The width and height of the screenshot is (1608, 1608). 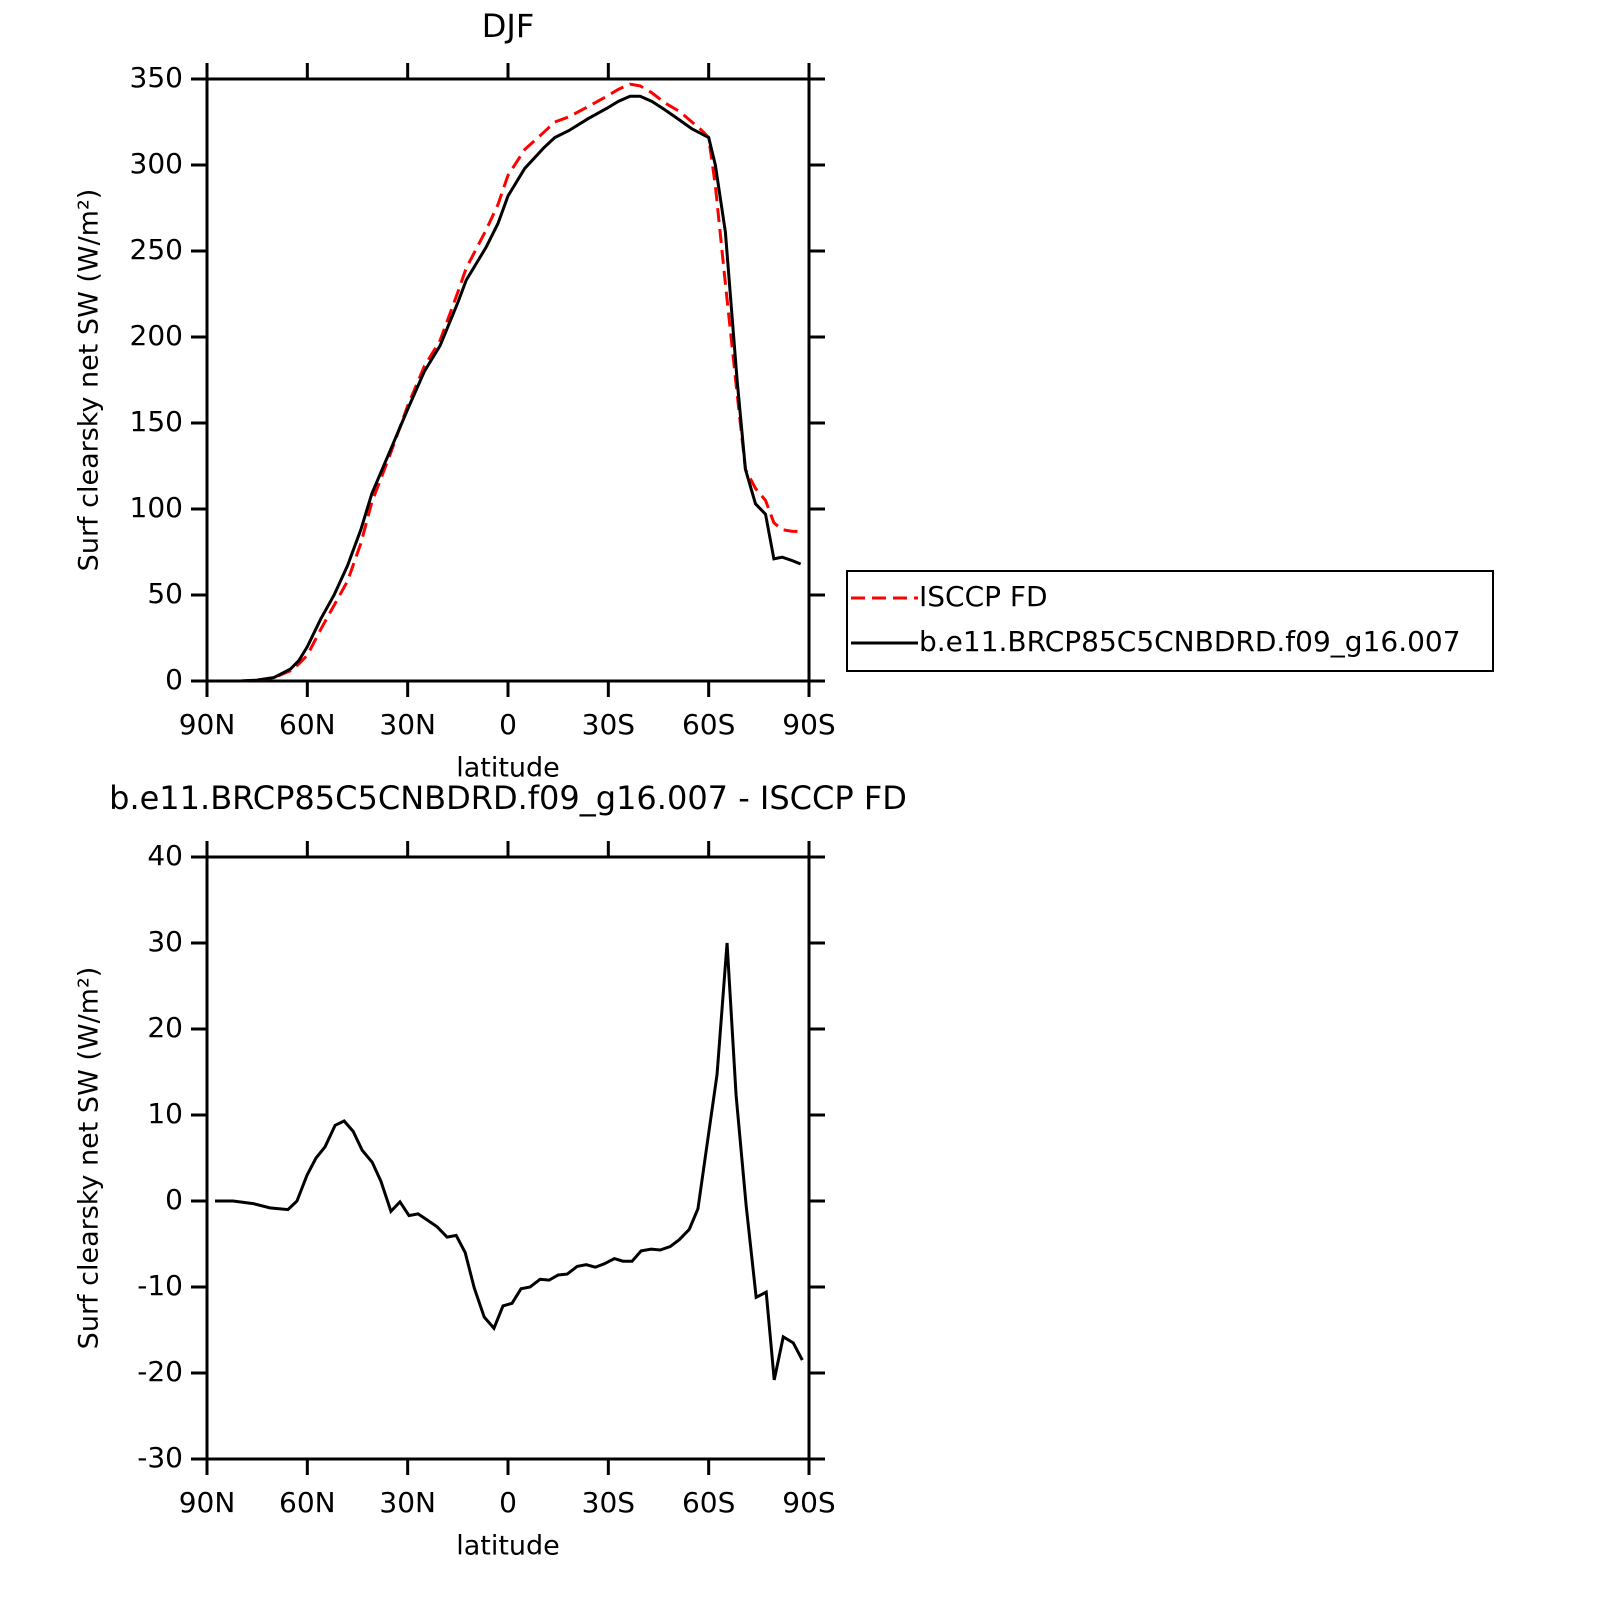 I want to click on y-tick-label: 300, so click(x=156, y=163).